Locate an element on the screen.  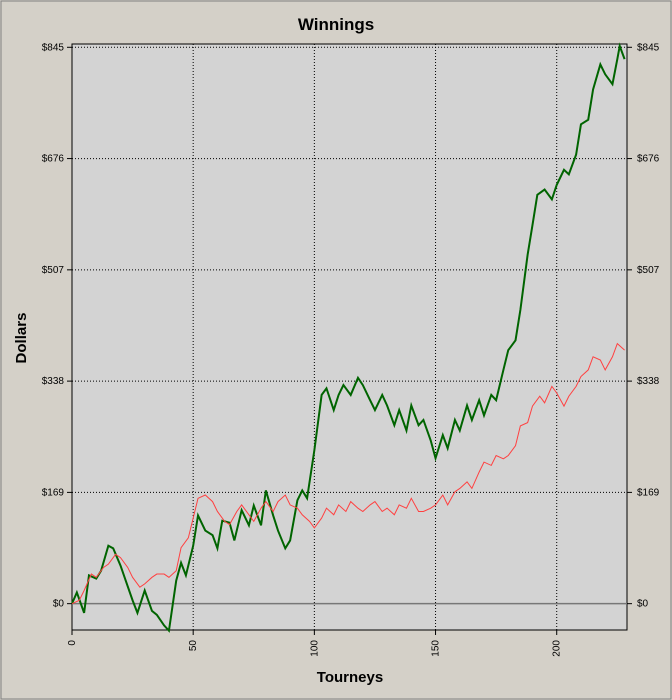
y-tick-label: $0 is located at coordinates (59, 604).